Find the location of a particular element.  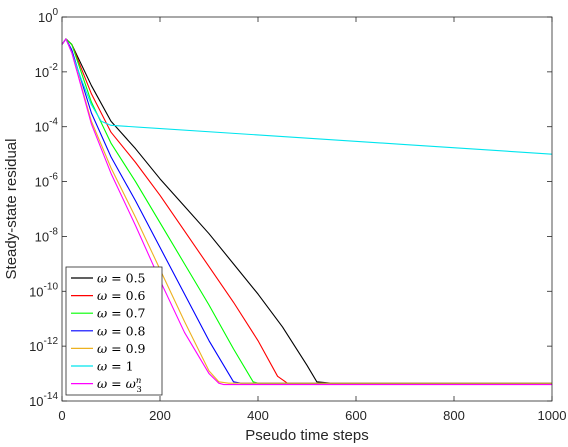

legend-label: ω = 0.8 is located at coordinates (121, 330).